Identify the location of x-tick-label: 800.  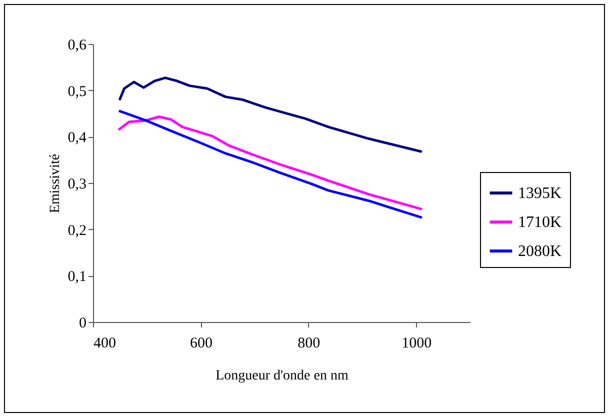
(309, 344).